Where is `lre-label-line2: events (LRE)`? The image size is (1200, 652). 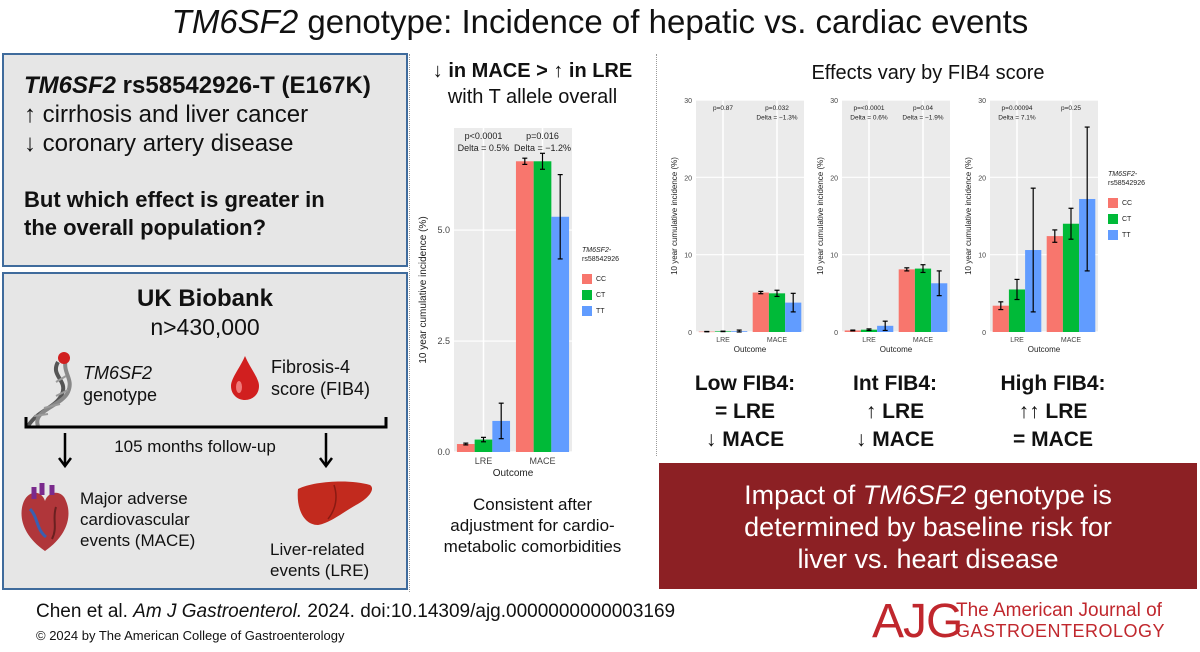 lre-label-line2: events (LRE) is located at coordinates (320, 570).